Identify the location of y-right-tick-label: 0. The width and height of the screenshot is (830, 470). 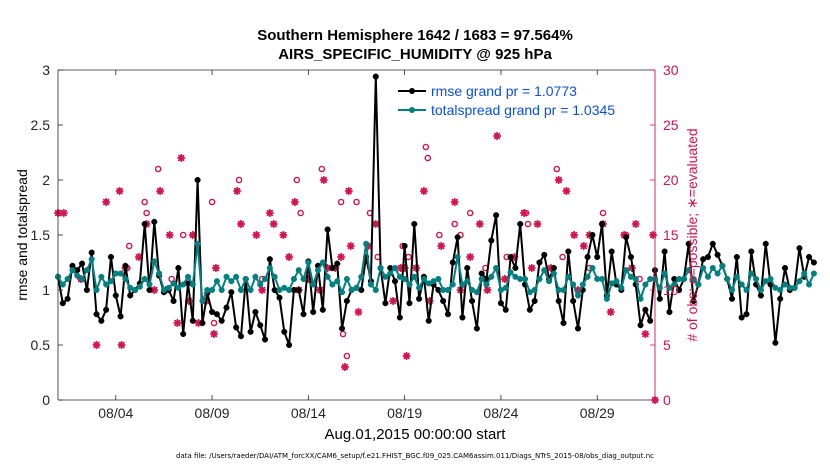
(667, 400).